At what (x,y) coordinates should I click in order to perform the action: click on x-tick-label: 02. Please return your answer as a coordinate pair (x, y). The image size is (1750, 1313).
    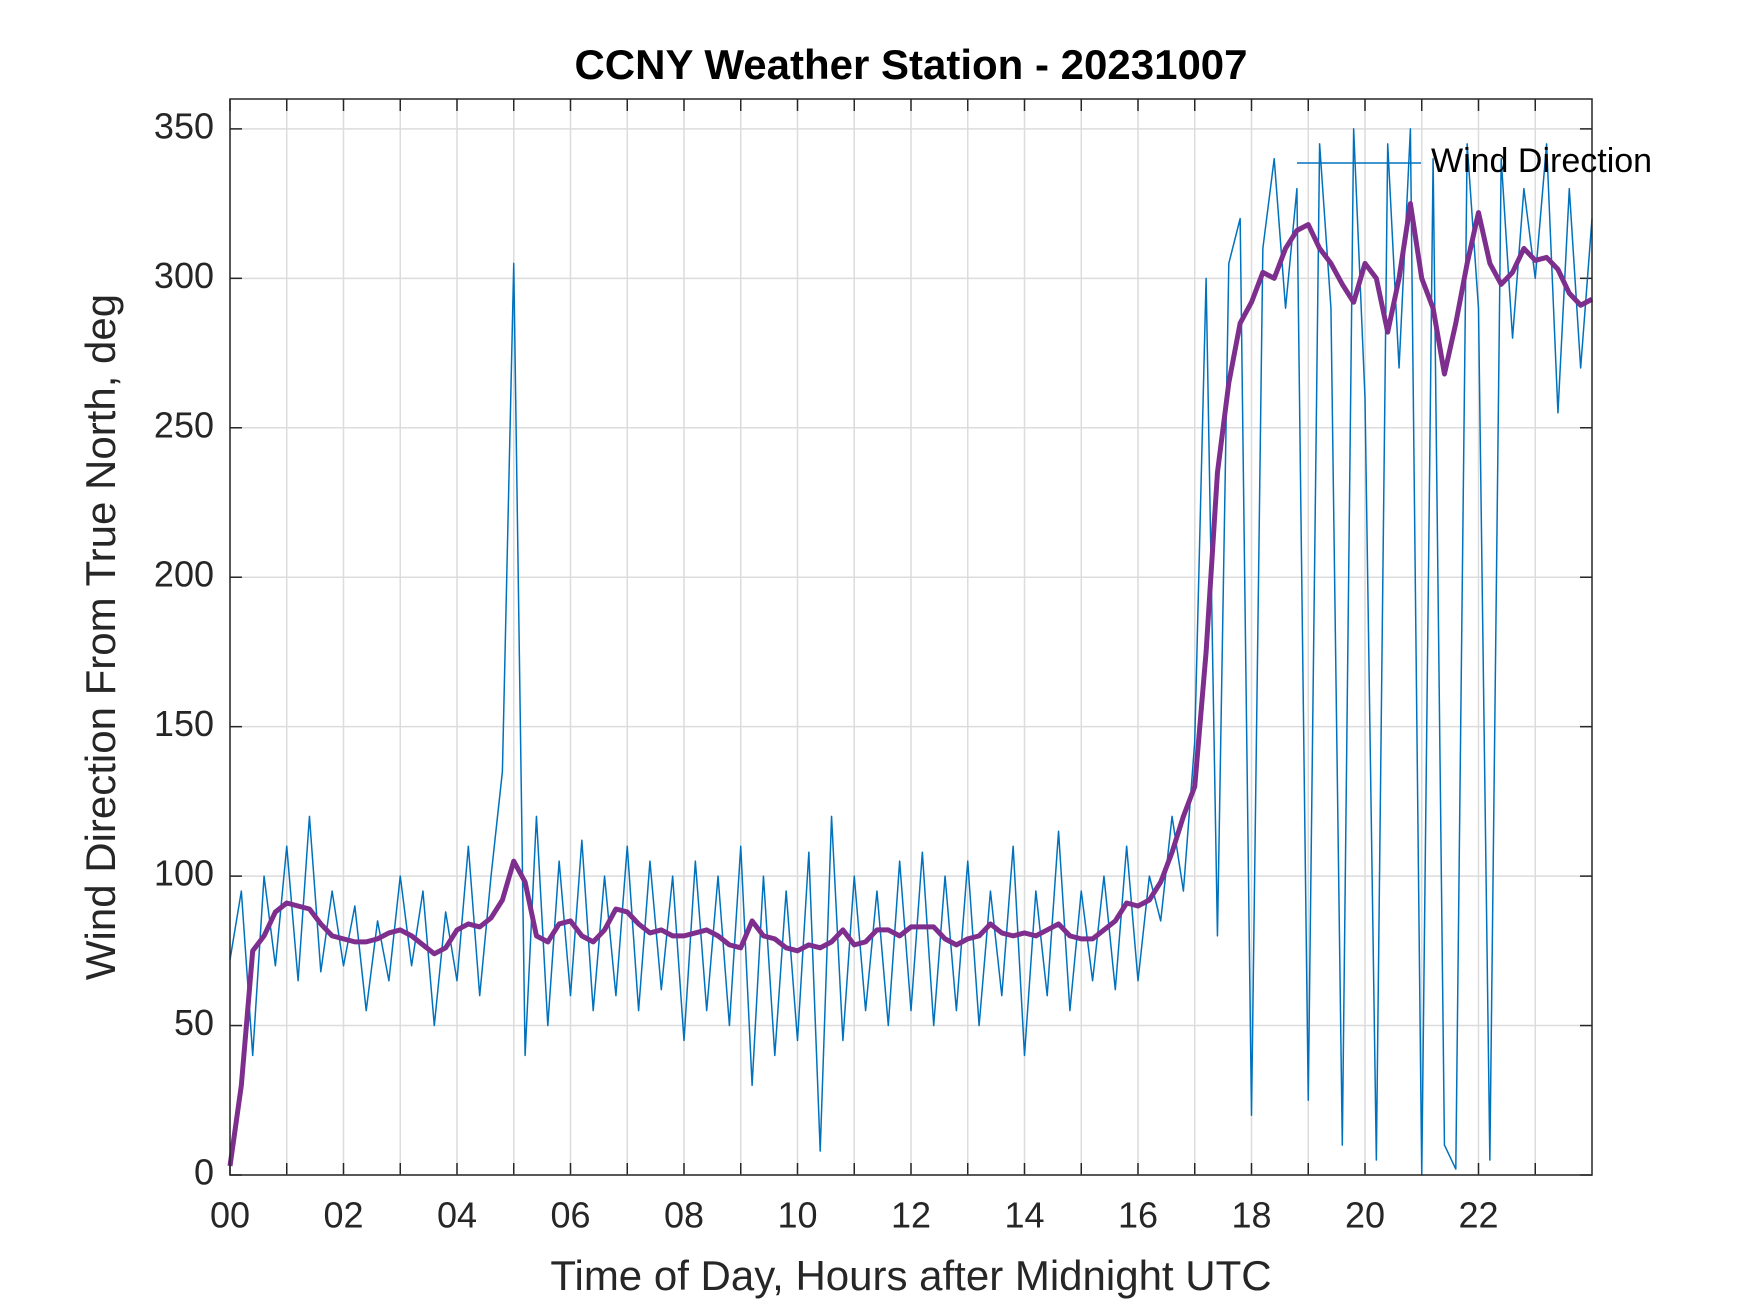
    Looking at the image, I should click on (343, 1215).